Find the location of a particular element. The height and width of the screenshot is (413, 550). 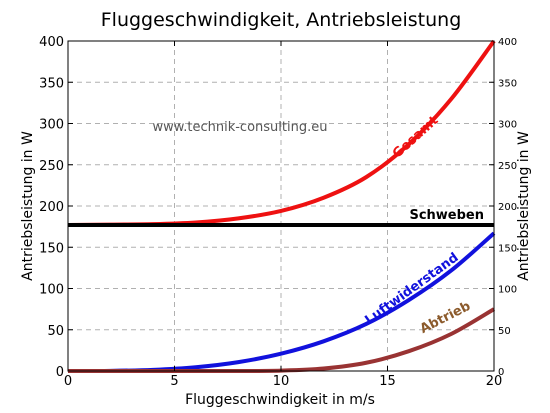

y-tick-label: 100 is located at coordinates (51, 290).